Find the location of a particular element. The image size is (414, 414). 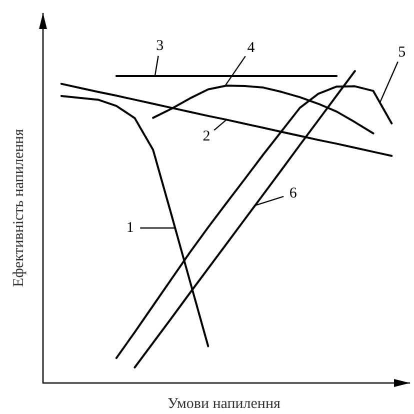

text: 5 is located at coordinates (402, 52).